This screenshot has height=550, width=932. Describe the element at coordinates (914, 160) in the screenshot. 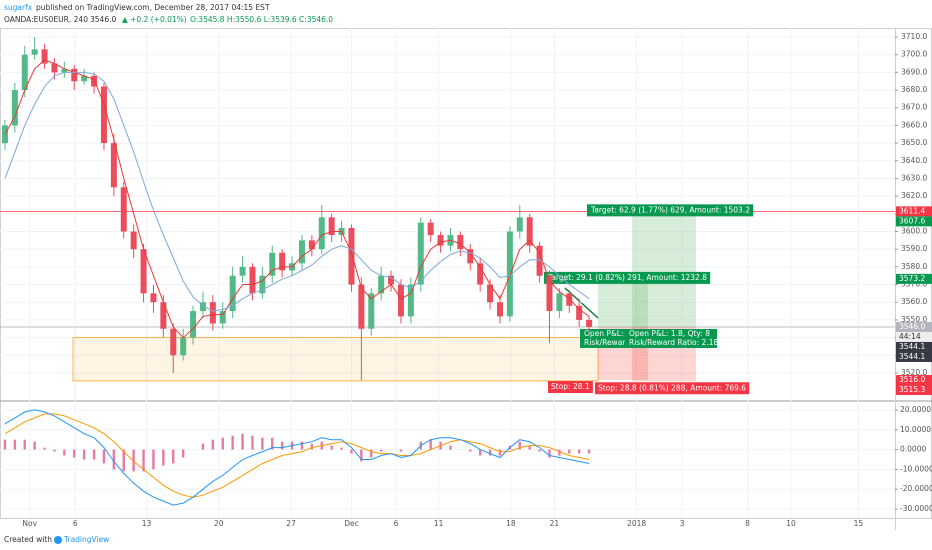

I see `y-tick-label: 3640.0` at that location.